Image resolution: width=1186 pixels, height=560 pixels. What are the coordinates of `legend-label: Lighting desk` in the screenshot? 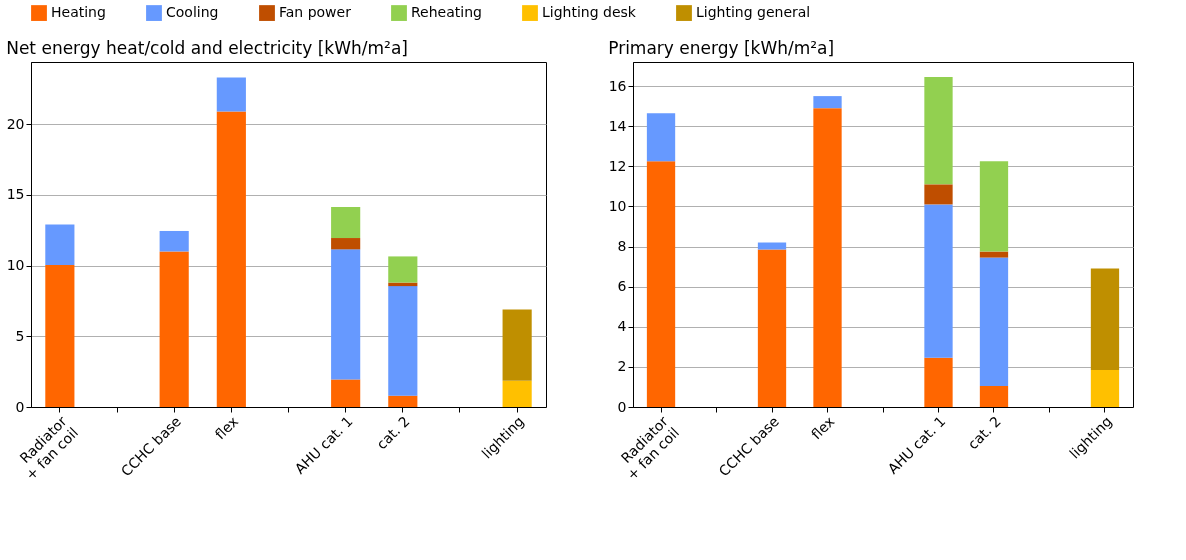 It's located at (589, 12).